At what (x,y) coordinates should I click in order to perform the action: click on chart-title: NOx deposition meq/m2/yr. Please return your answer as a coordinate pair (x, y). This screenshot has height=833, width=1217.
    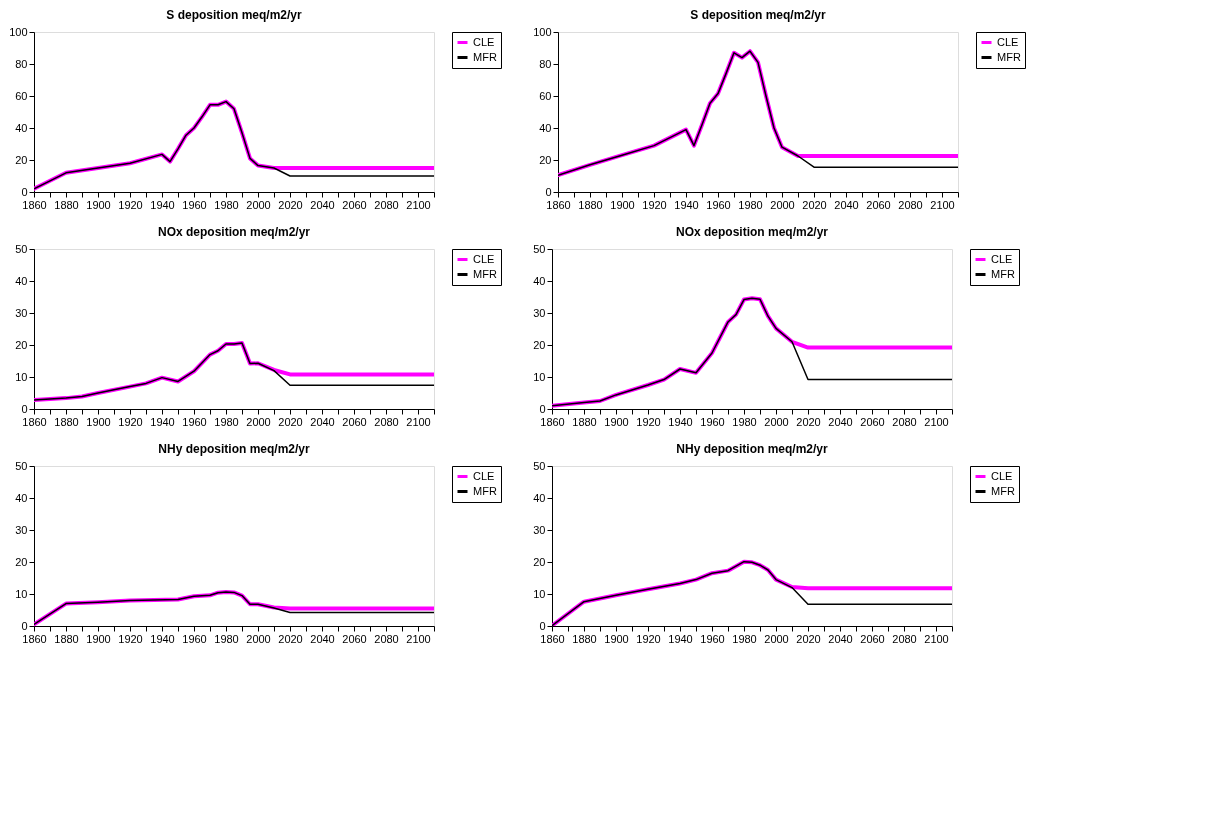
    Looking at the image, I should click on (234, 232).